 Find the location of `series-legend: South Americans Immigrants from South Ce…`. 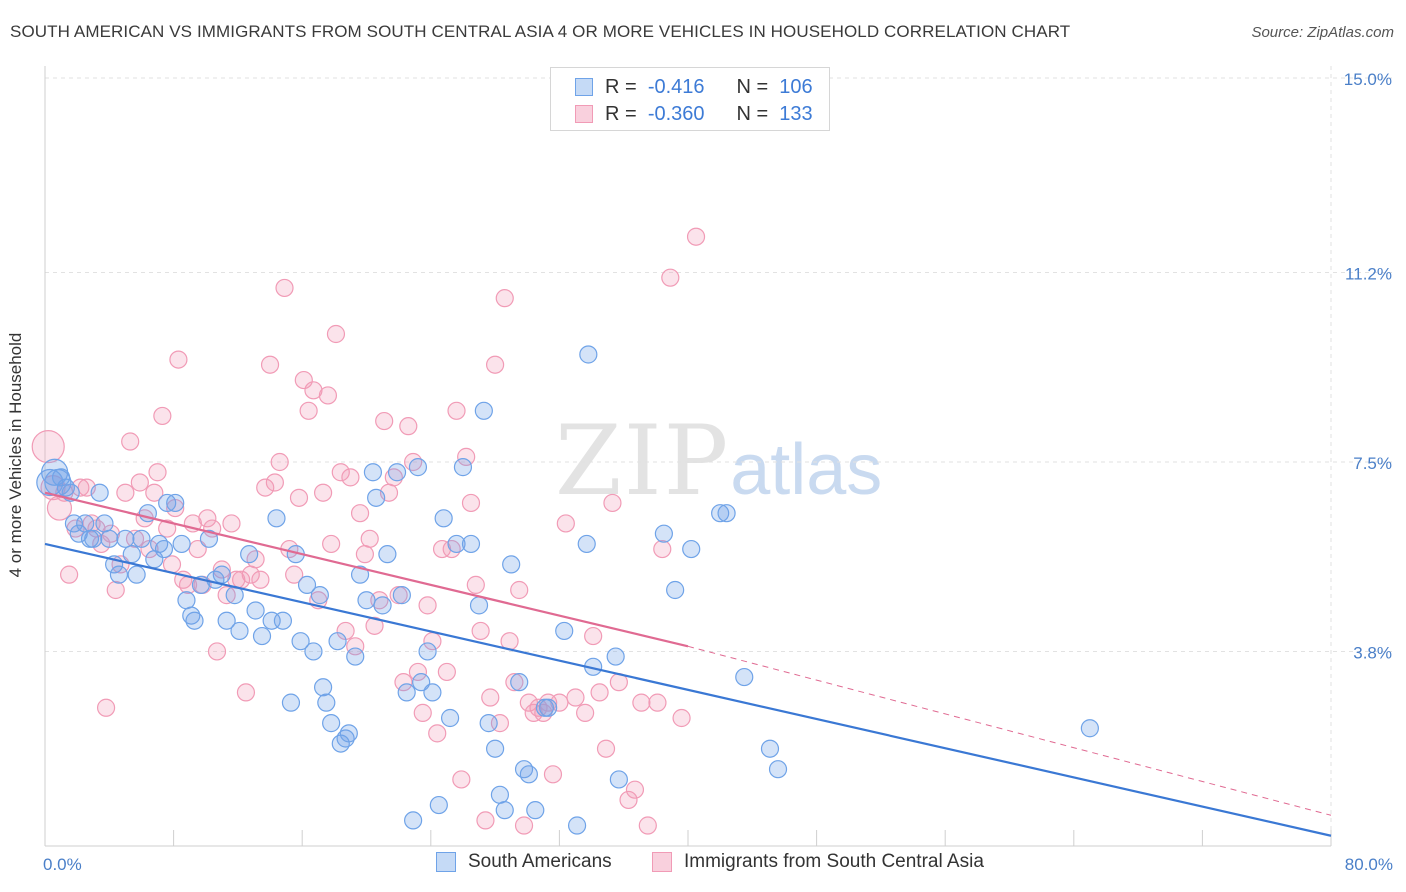

series-legend: South Americans Immigrants from South Ce… is located at coordinates (703, 864).